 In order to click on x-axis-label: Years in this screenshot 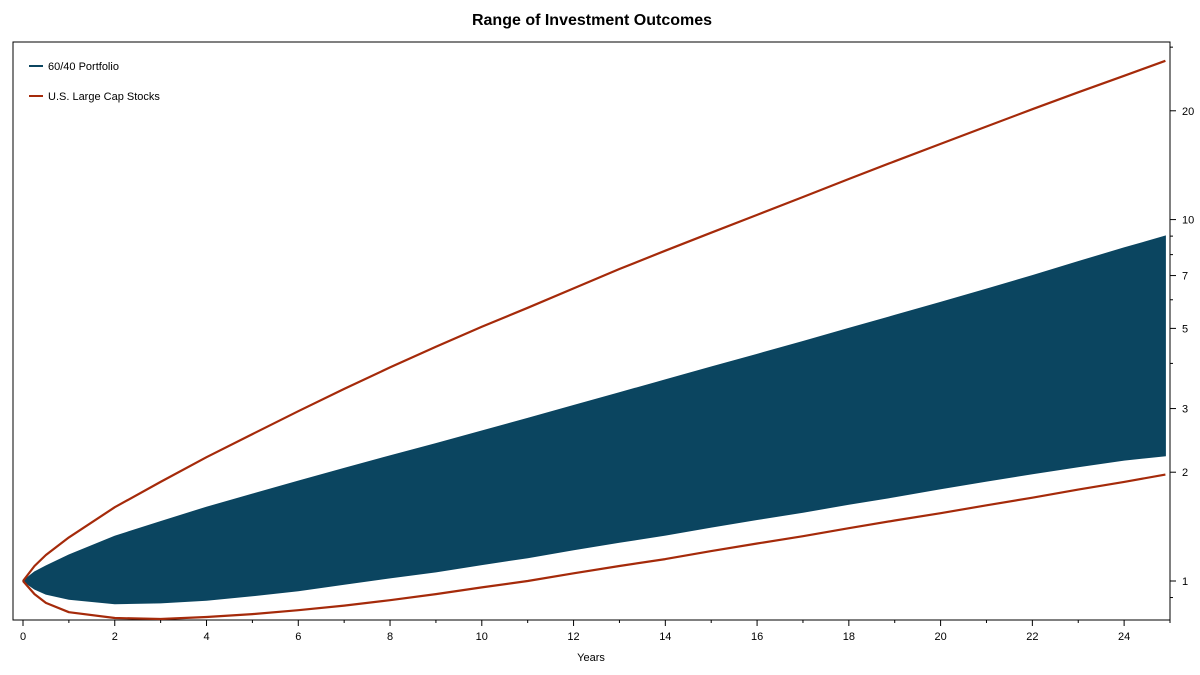, I will do `click(591, 658)`.